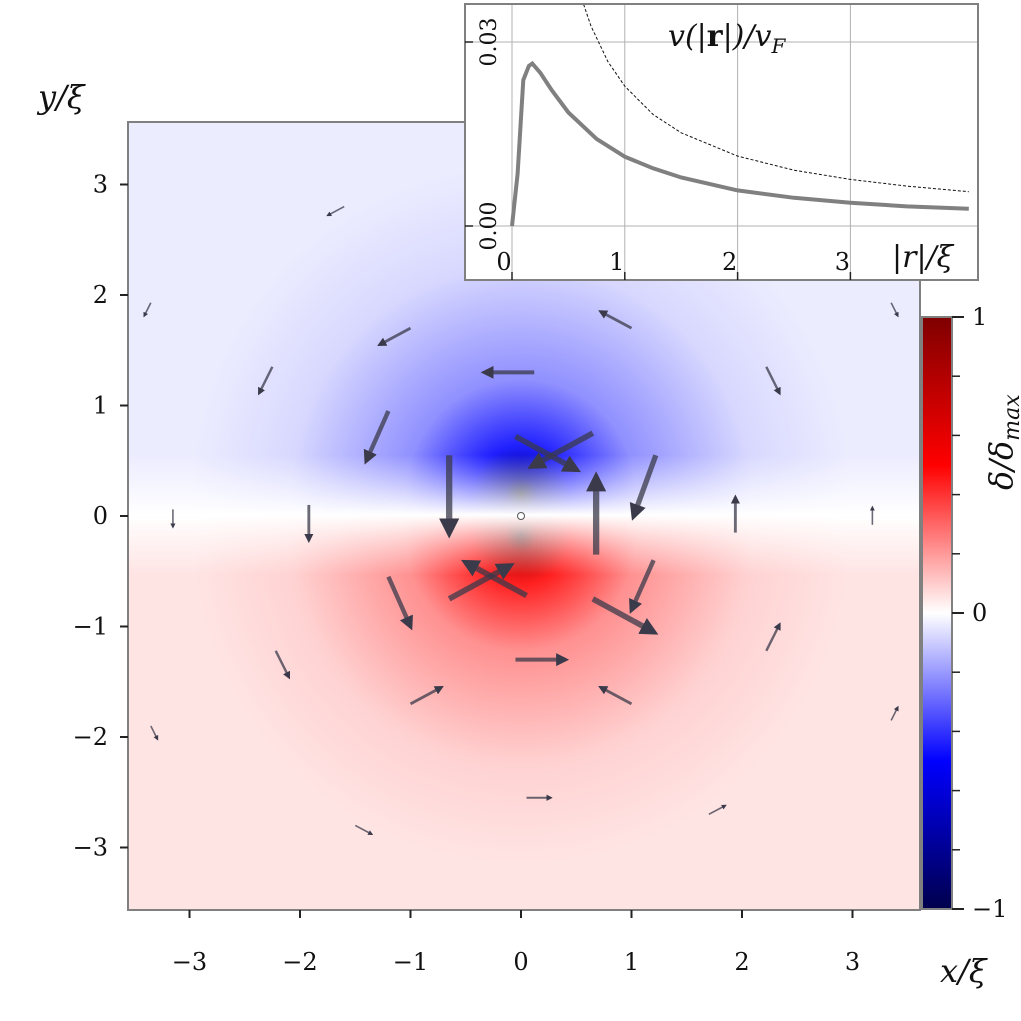 Image resolution: width=1021 pixels, height=1021 pixels. I want to click on inset-plot: 0 1 2 3 0.00 0.03 v(|r|)/vF |r|/ξ, so click(721, 142).